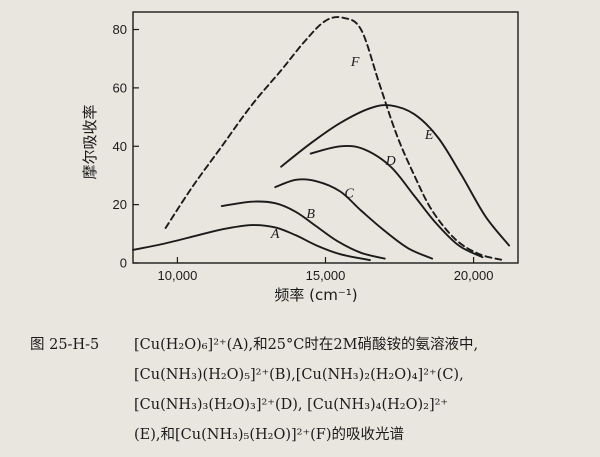 The height and width of the screenshot is (457, 600). I want to click on series-line-c, so click(354, 219).